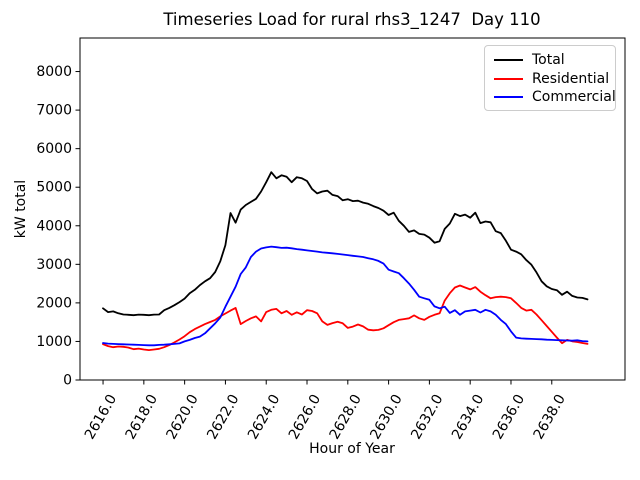  What do you see at coordinates (345, 318) in the screenshot?
I see `series-line-residential` at bounding box center [345, 318].